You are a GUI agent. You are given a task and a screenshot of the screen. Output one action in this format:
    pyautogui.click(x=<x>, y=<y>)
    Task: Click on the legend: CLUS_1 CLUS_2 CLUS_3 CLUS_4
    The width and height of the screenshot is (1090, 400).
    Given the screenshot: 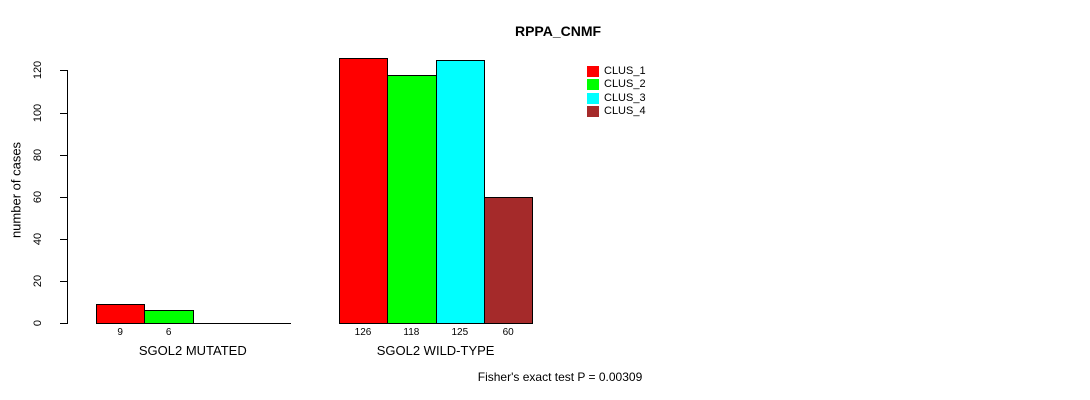 What is the action you would take?
    pyautogui.click(x=616, y=92)
    